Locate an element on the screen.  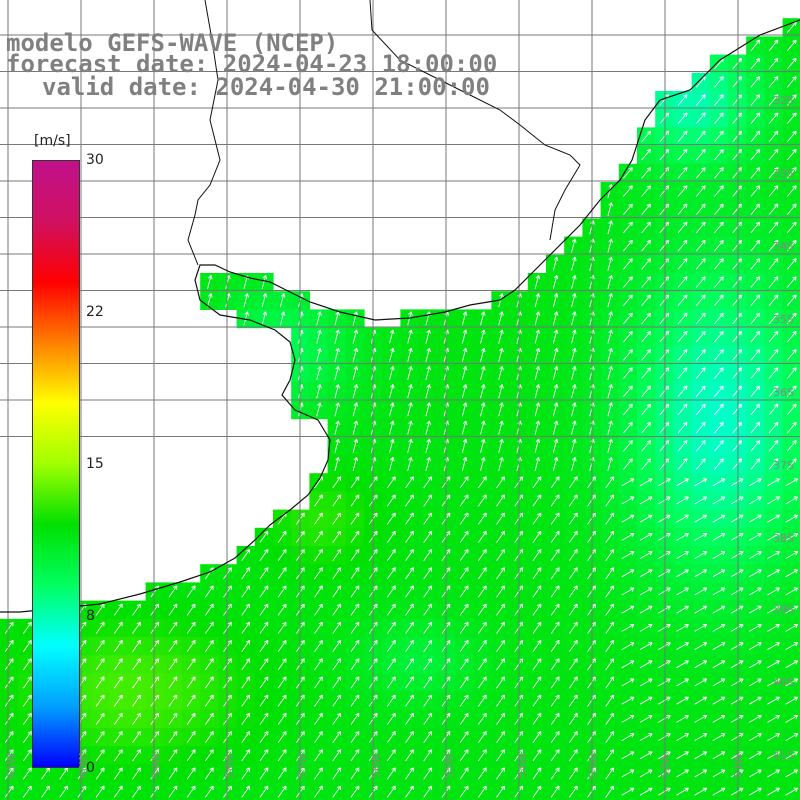
lon-label: 56W is located at coordinates (376, 765).